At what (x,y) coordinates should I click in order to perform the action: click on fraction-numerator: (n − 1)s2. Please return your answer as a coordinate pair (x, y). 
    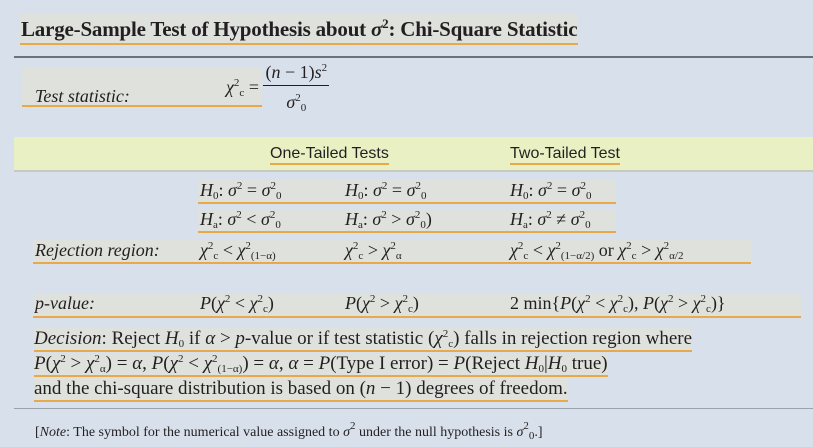
    Looking at the image, I should click on (296, 74).